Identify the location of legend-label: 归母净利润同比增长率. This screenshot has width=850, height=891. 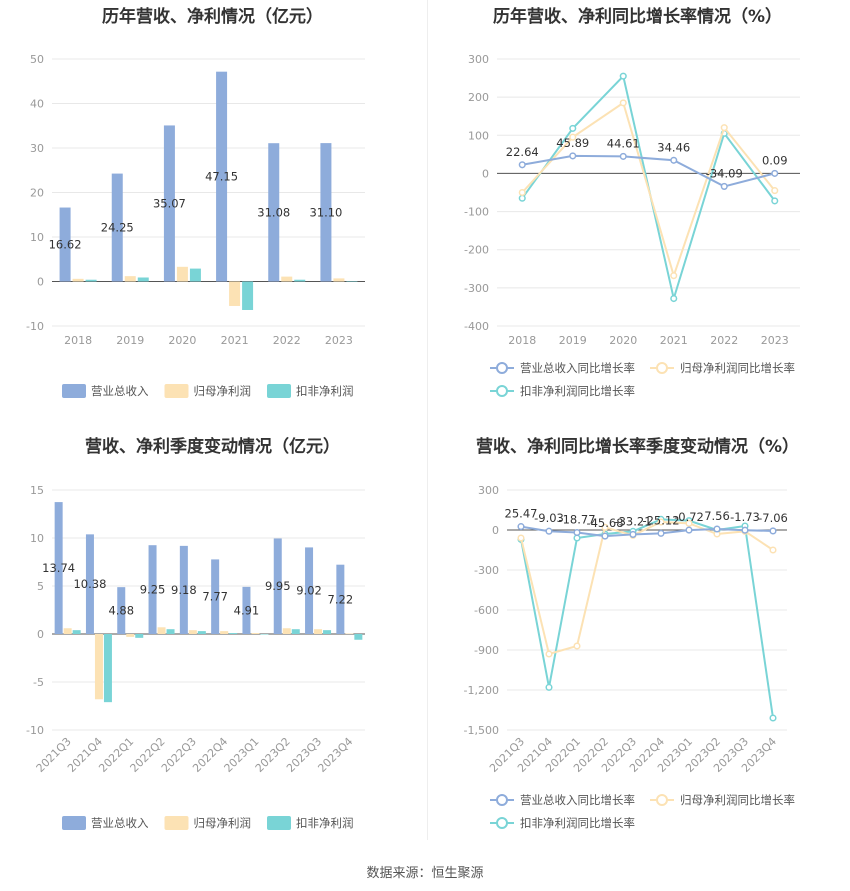
(737, 368).